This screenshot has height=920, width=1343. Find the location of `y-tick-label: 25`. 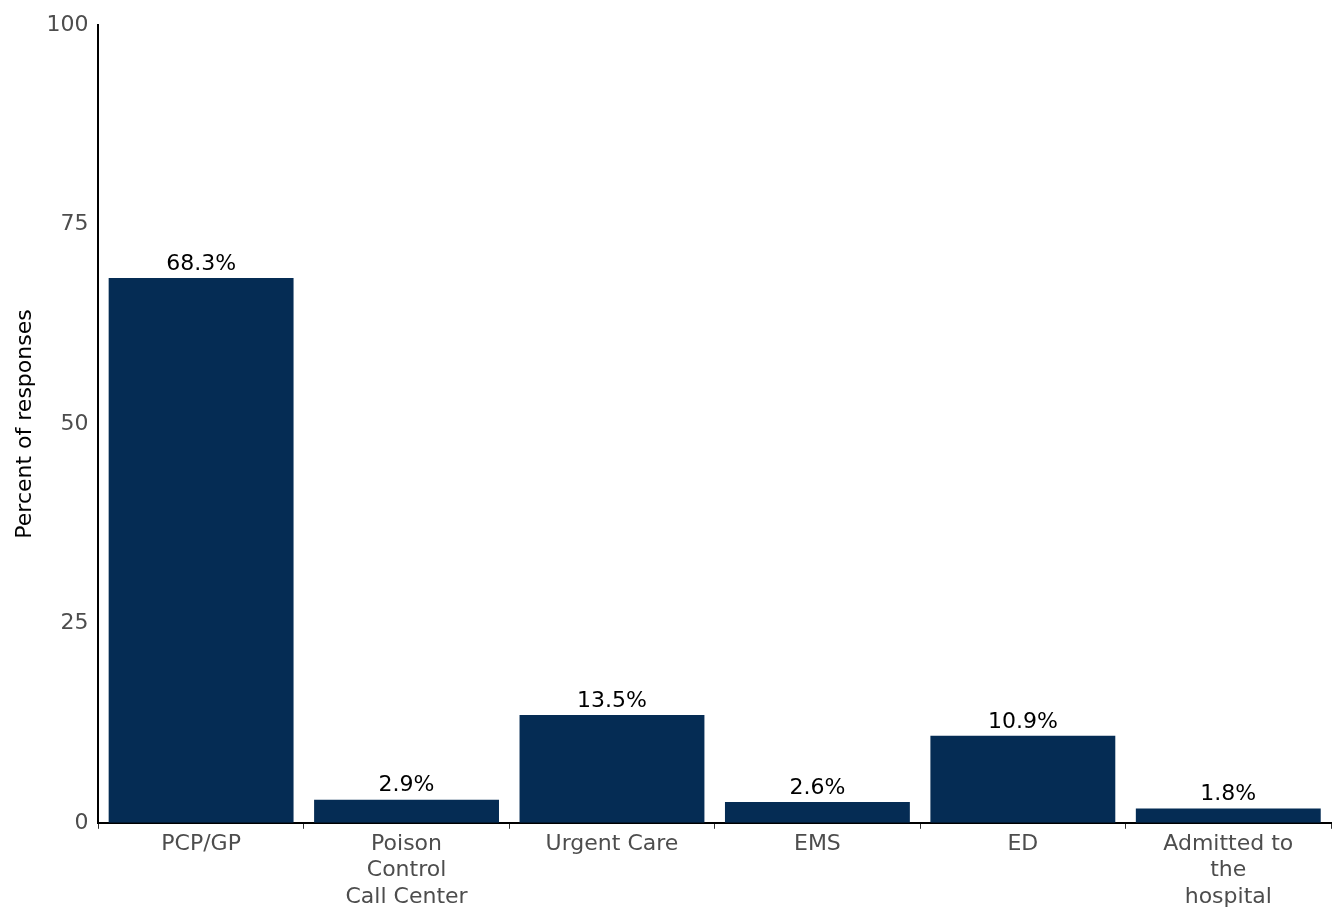

y-tick-label: 25 is located at coordinates (74, 622).